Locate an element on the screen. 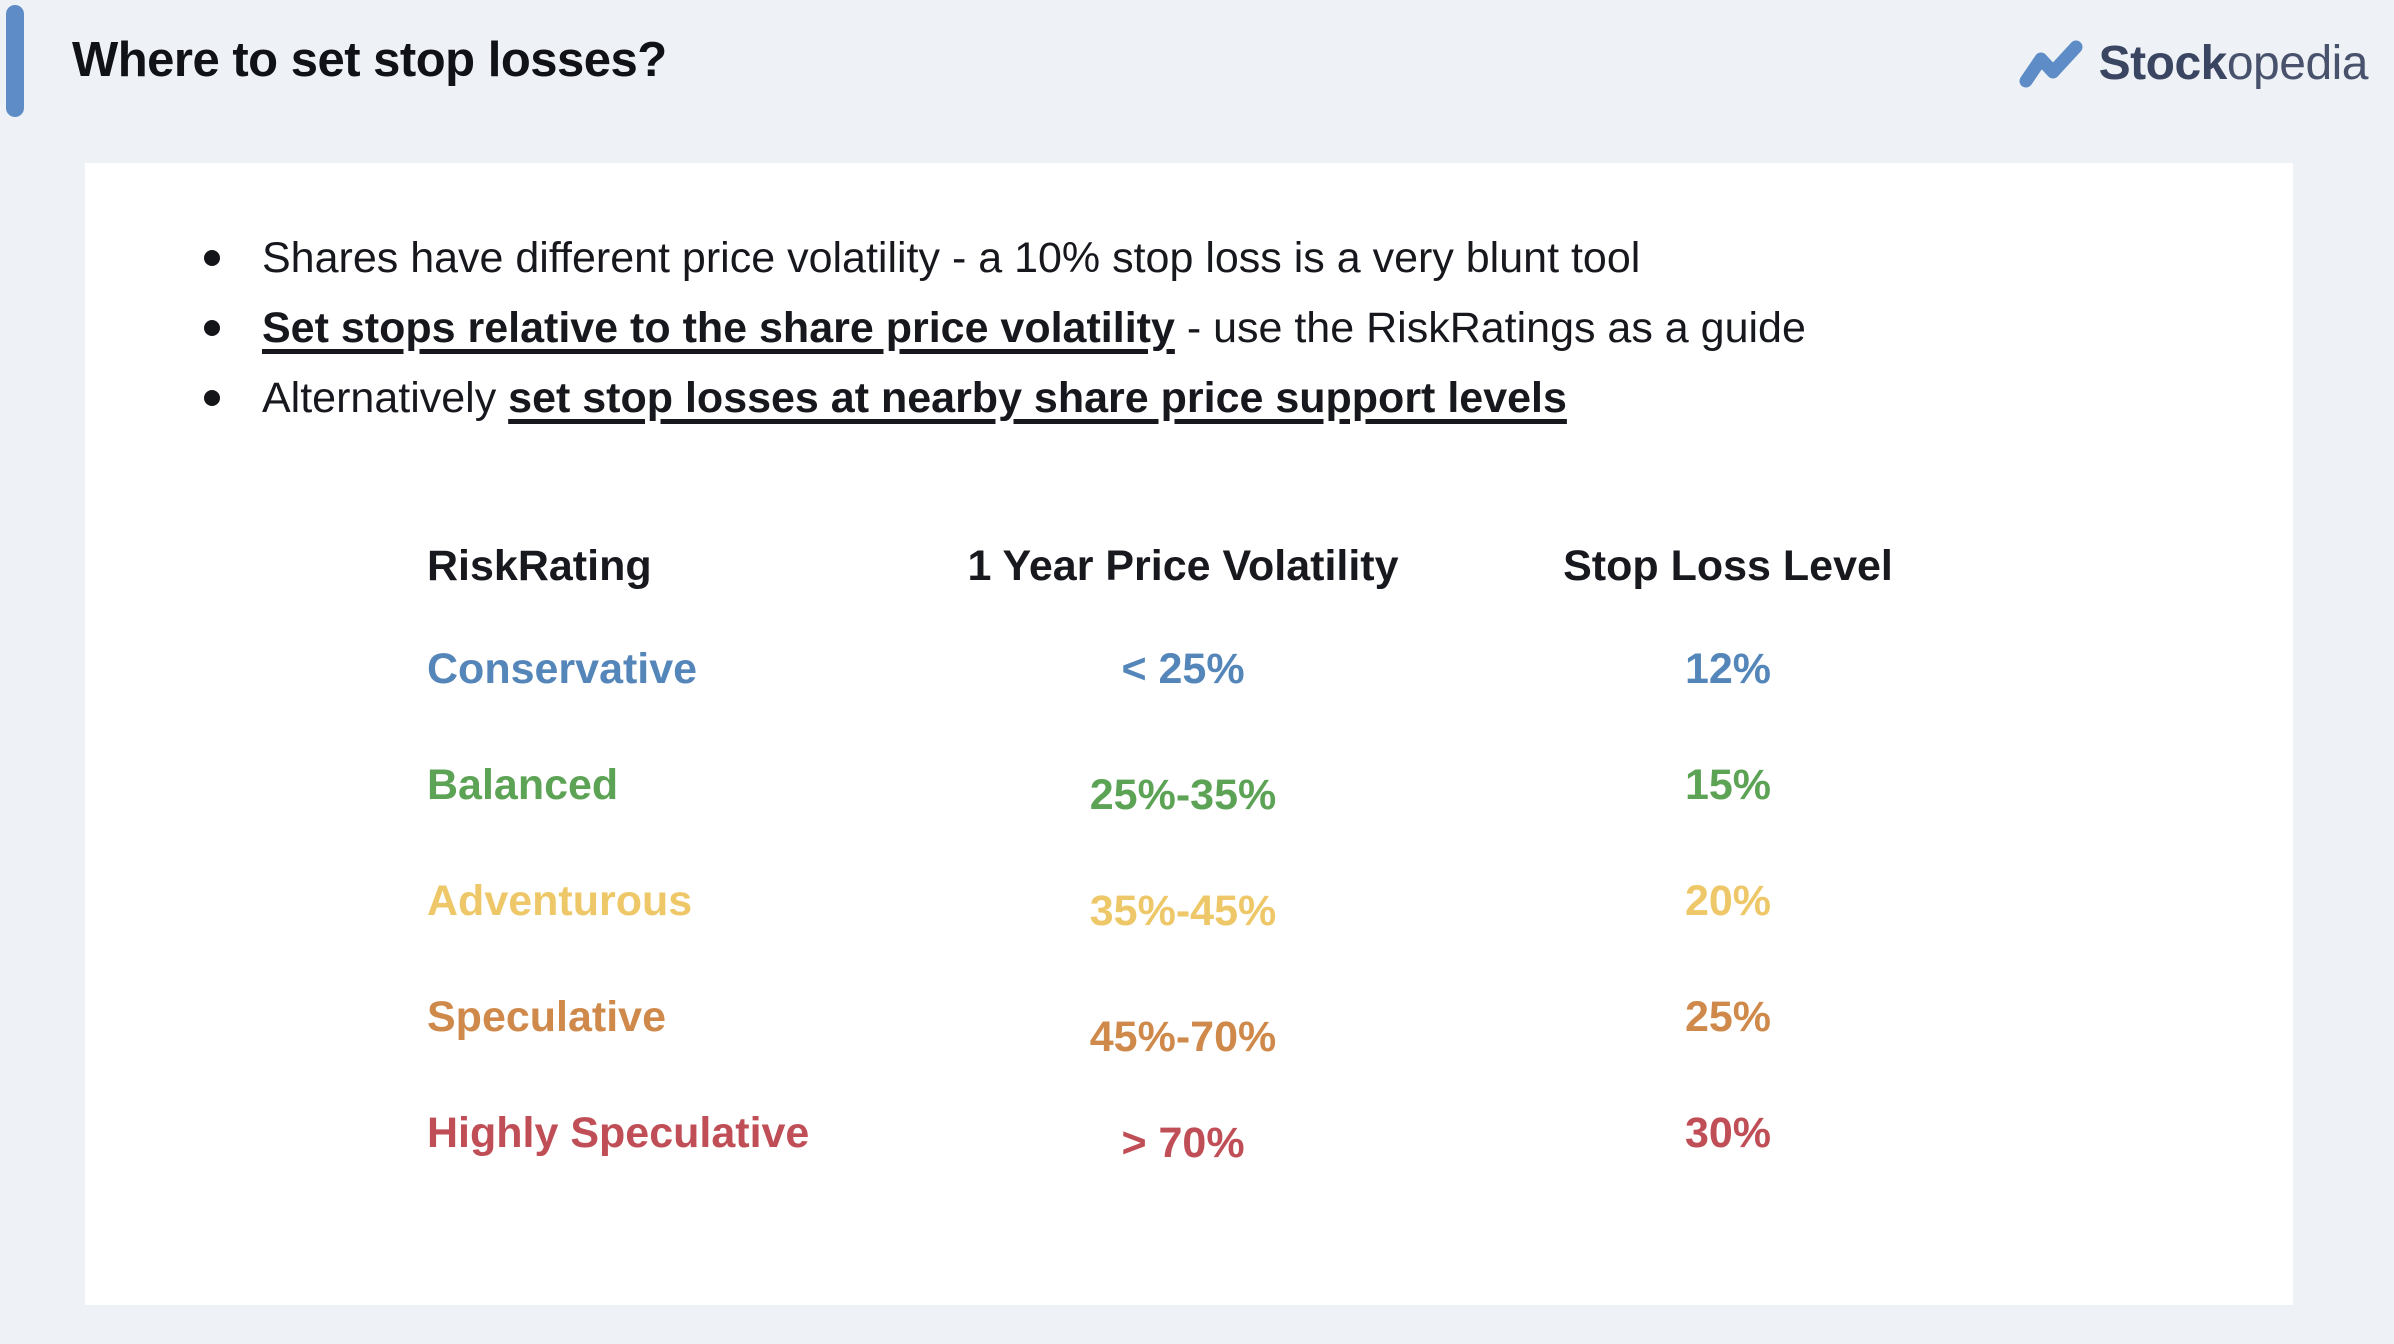  stop-loss-value: 30% is located at coordinates (1728, 1132).